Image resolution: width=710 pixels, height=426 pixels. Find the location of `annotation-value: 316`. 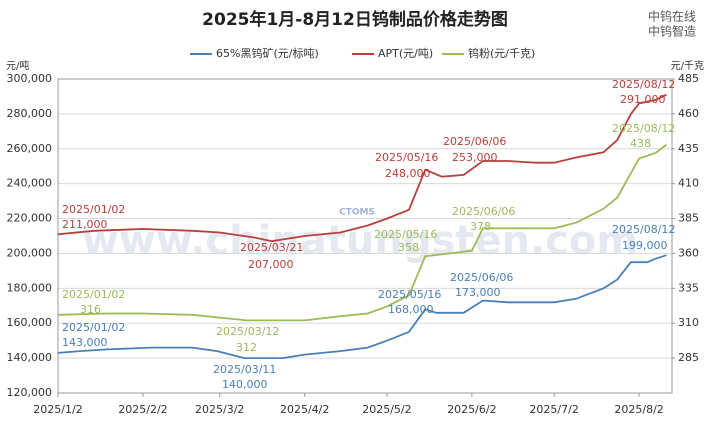

annotation-value: 316 is located at coordinates (90, 309).